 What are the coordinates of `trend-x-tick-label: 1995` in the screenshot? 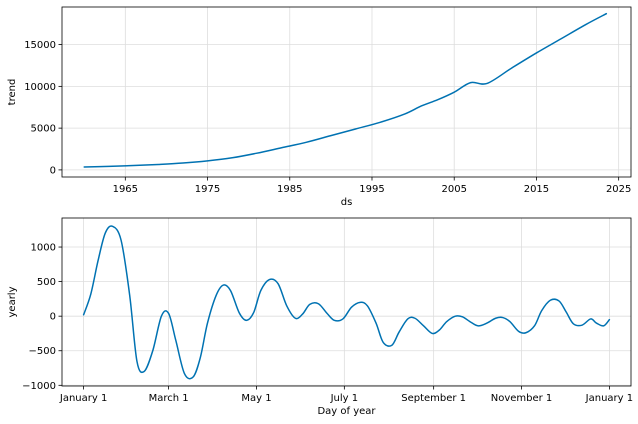 It's located at (371, 189).